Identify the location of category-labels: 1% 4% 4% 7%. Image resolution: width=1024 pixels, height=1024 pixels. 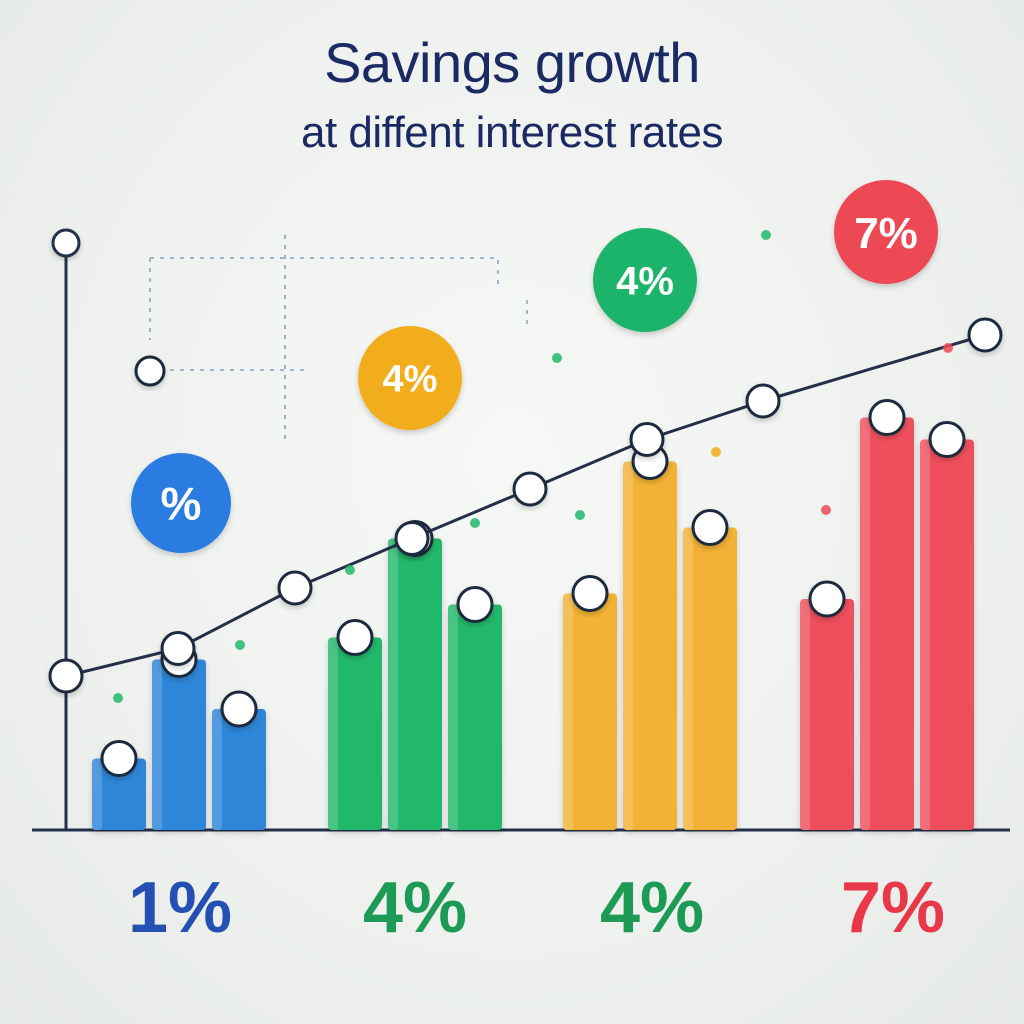
(536, 908).